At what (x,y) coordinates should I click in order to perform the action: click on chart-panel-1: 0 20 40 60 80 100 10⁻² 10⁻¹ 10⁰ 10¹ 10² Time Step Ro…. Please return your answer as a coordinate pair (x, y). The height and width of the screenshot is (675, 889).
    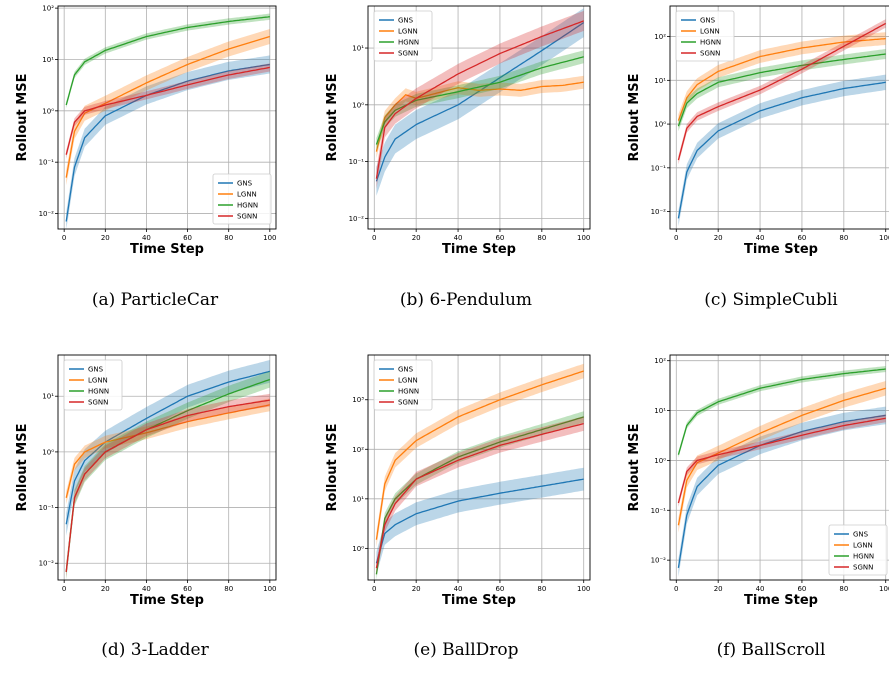
    Looking at the image, I should click on (146, 157).